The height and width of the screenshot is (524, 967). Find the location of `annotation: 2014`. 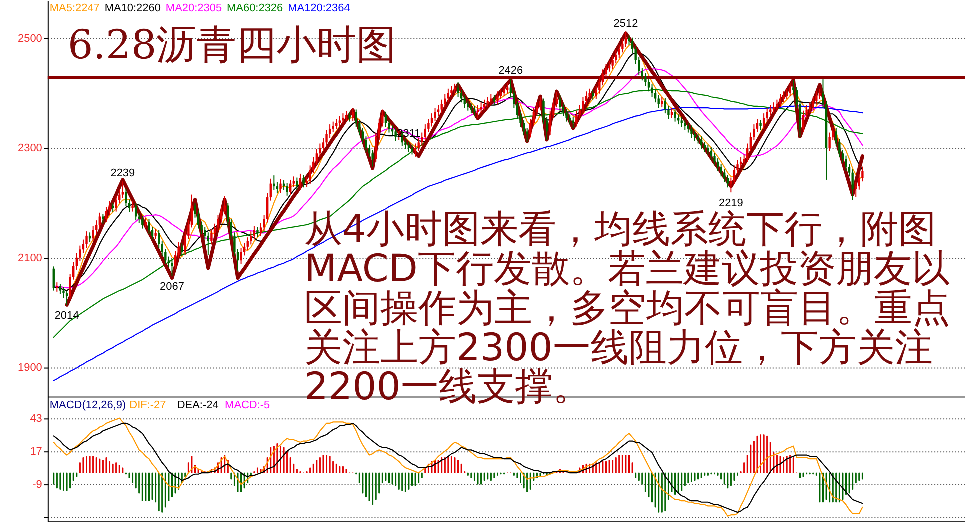

annotation: 2014 is located at coordinates (67, 316).